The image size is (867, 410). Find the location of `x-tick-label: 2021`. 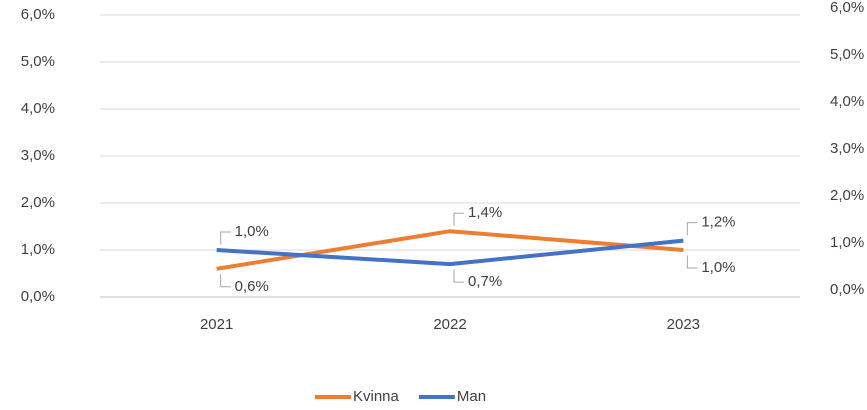

x-tick-label: 2021 is located at coordinates (216, 324).